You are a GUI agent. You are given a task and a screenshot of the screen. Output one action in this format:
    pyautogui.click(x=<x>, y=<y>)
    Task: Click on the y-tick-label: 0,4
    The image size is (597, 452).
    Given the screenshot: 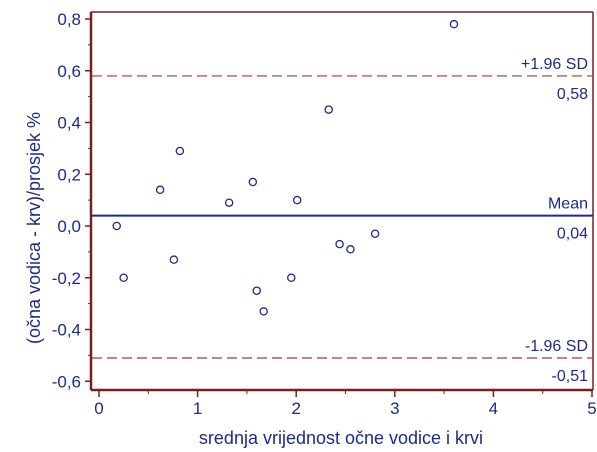 What is the action you would take?
    pyautogui.click(x=69, y=123)
    